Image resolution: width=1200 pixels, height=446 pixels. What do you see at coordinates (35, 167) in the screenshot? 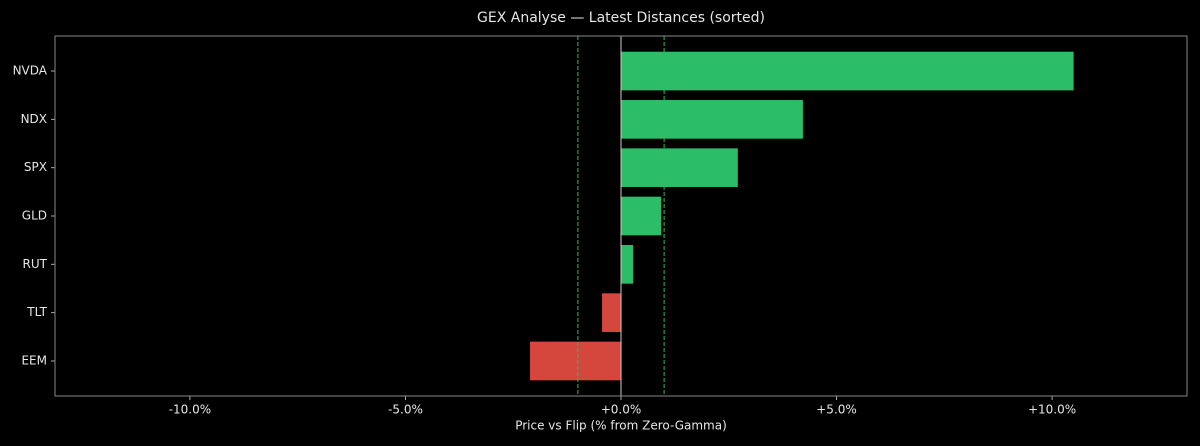
I see `y-tick-label: SPX` at bounding box center [35, 167].